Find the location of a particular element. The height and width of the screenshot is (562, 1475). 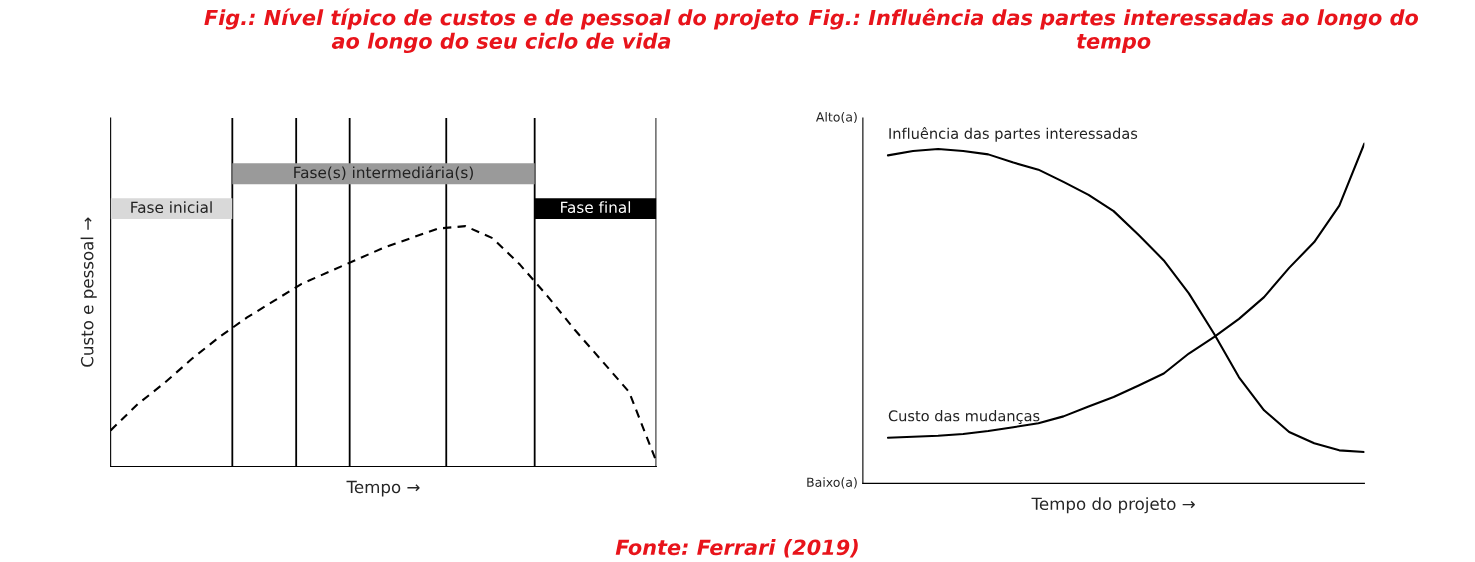

x-axis-title: Tempo → is located at coordinates (383, 488).